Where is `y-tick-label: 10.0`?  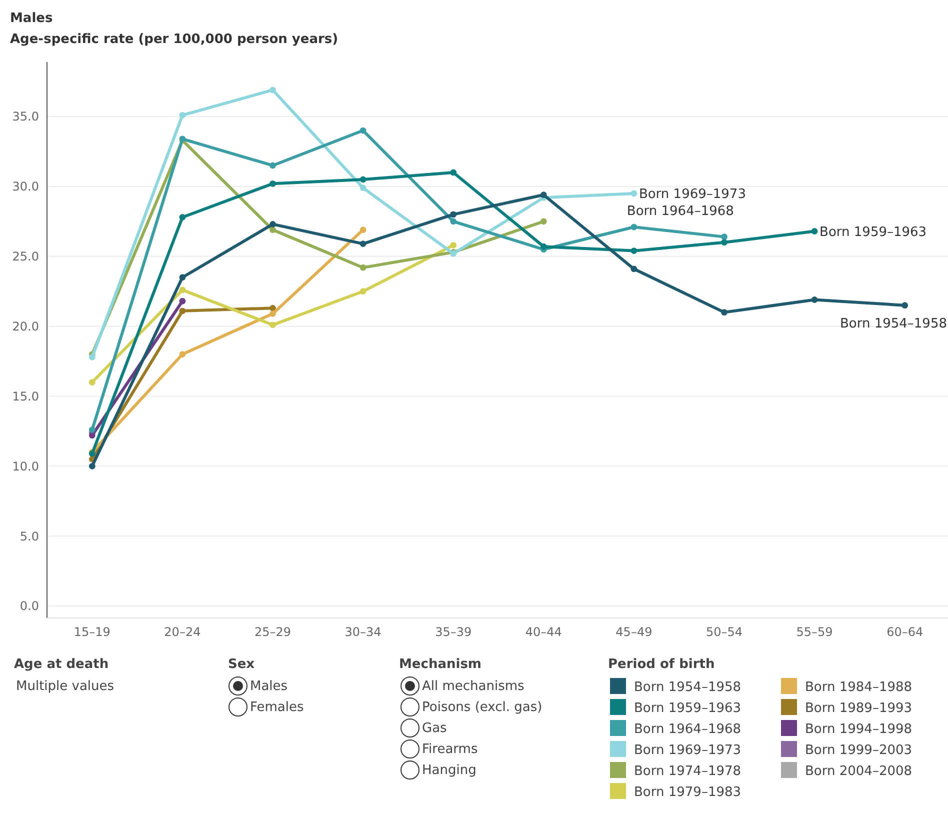
y-tick-label: 10.0 is located at coordinates (25, 466).